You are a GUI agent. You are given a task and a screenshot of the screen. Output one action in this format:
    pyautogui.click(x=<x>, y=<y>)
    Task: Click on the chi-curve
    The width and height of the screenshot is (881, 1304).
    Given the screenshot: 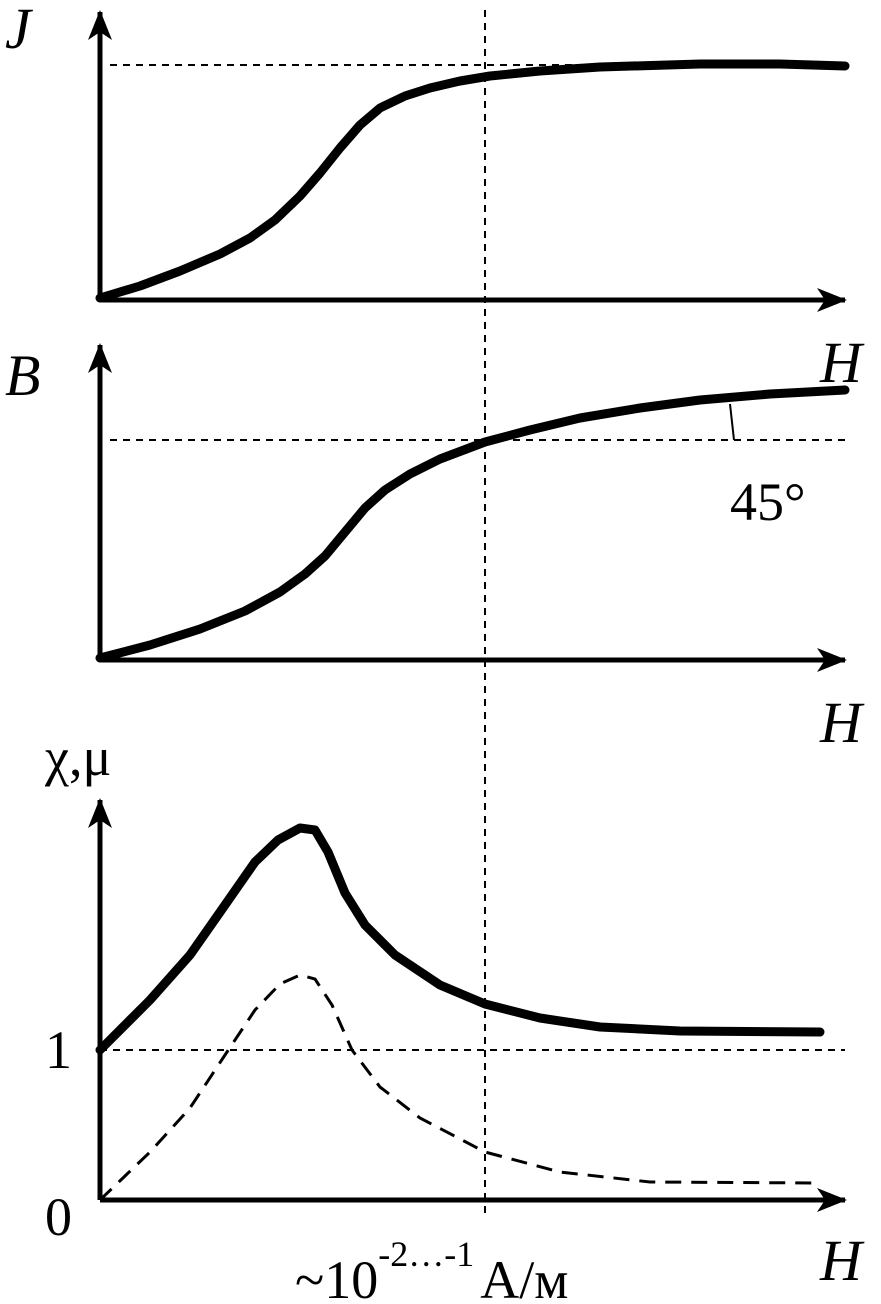 What is the action you would take?
    pyautogui.click(x=459, y=1087)
    